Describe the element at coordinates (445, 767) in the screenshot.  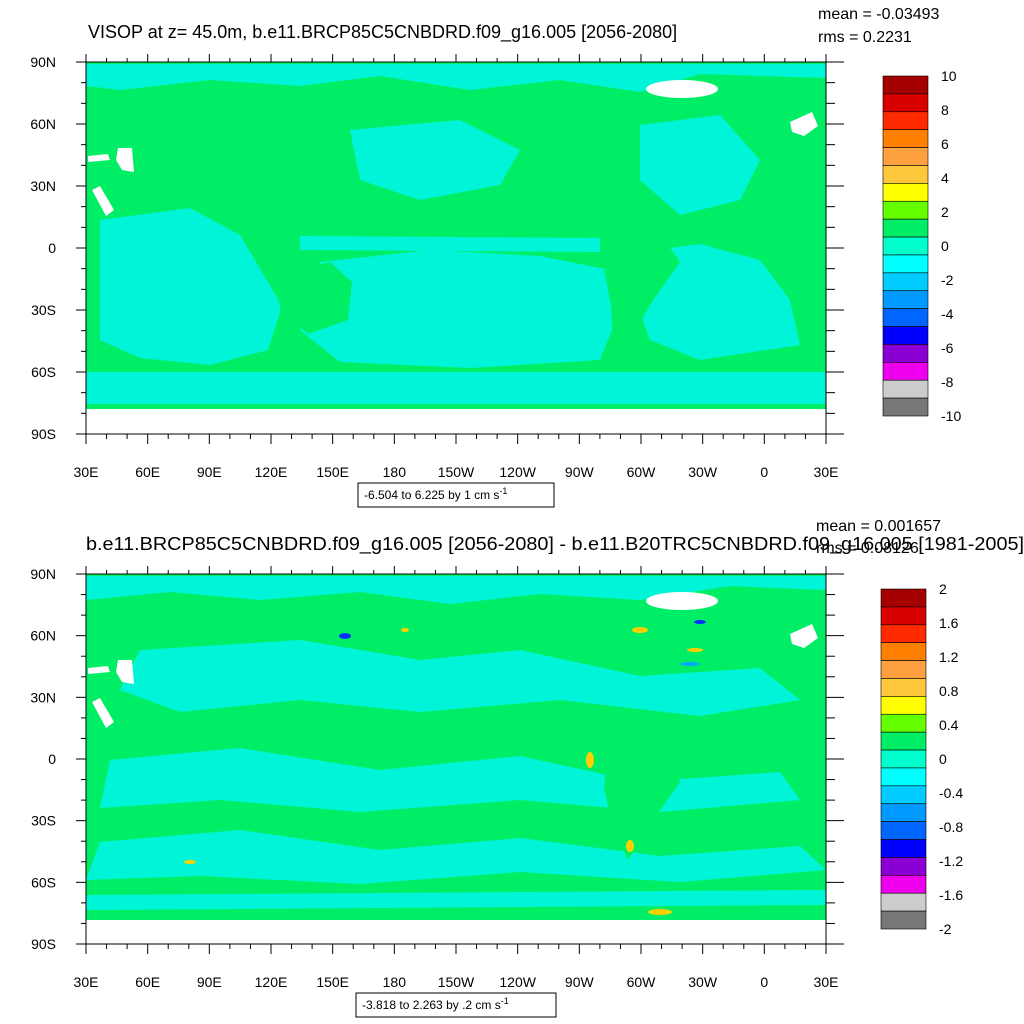
I see `anomaly-speckles` at that location.